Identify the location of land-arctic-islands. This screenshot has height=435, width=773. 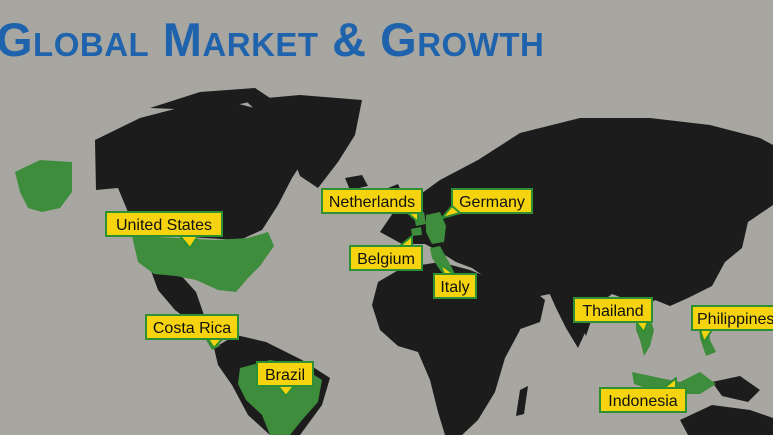
(210, 99).